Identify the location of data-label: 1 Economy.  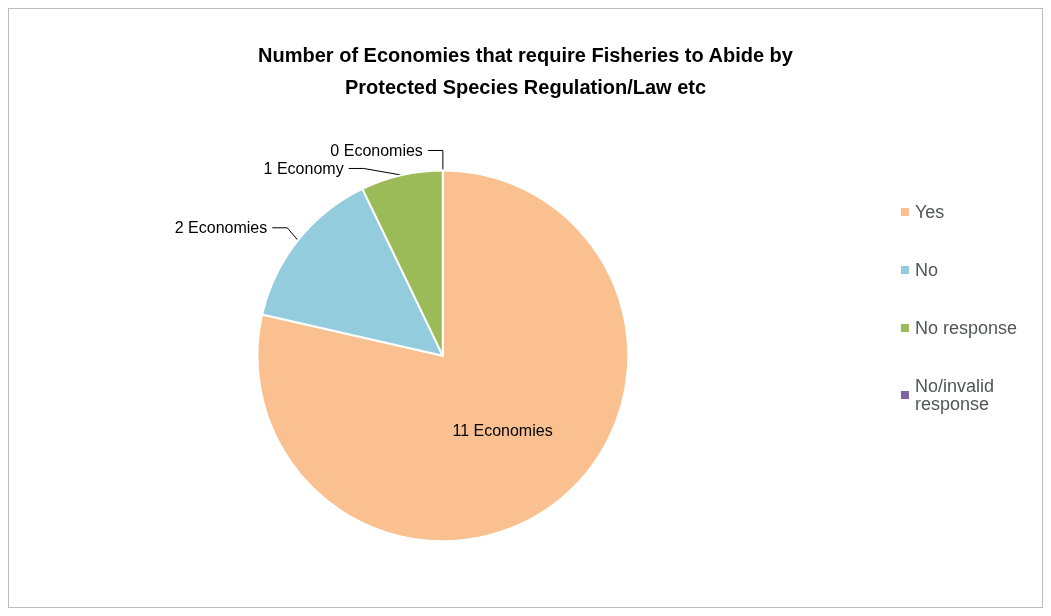
(303, 168).